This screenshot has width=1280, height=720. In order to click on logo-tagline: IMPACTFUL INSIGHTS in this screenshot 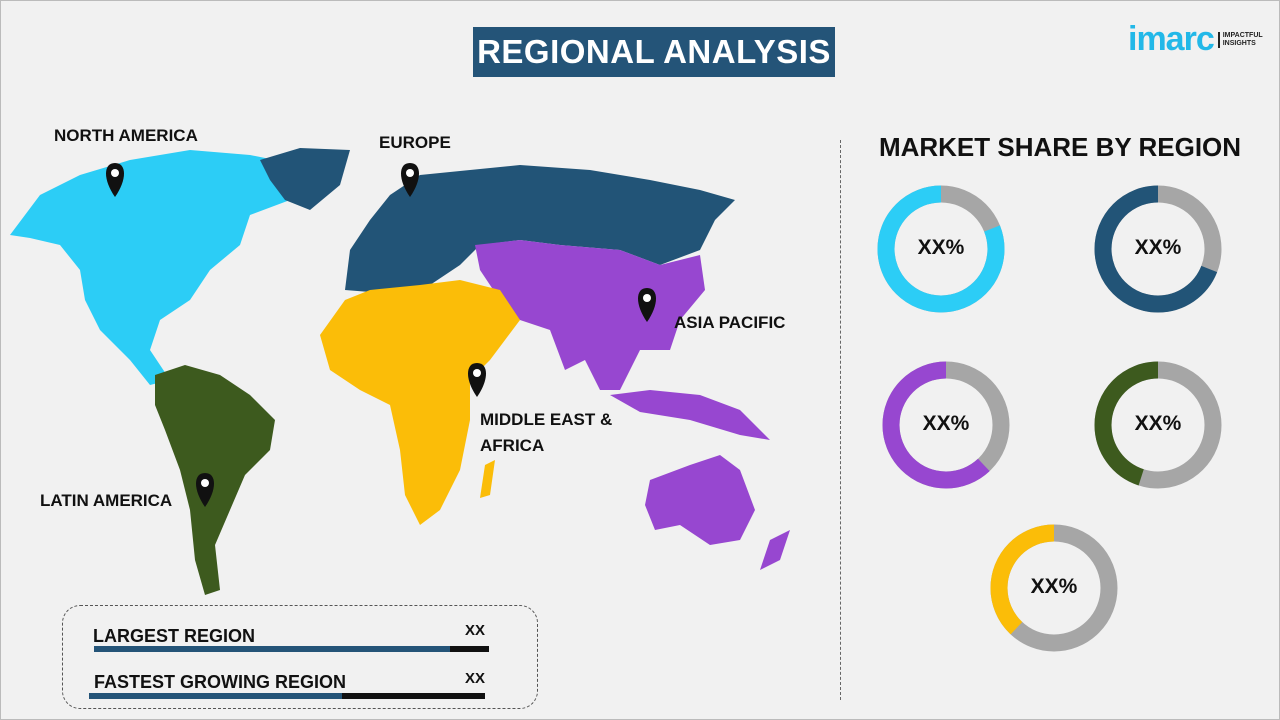, I will do `click(1240, 39)`.